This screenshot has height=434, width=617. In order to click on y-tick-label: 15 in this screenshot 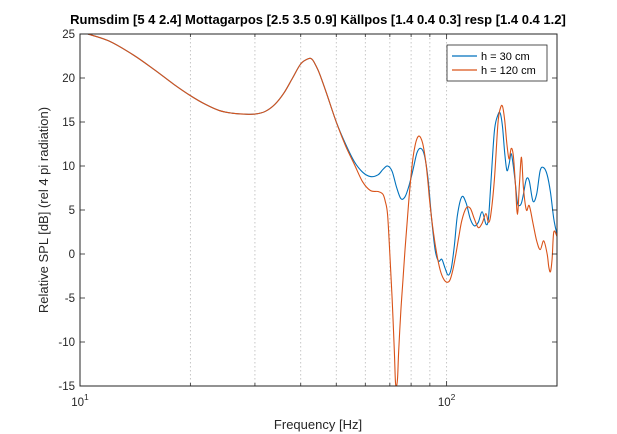, I will do `click(68, 123)`.